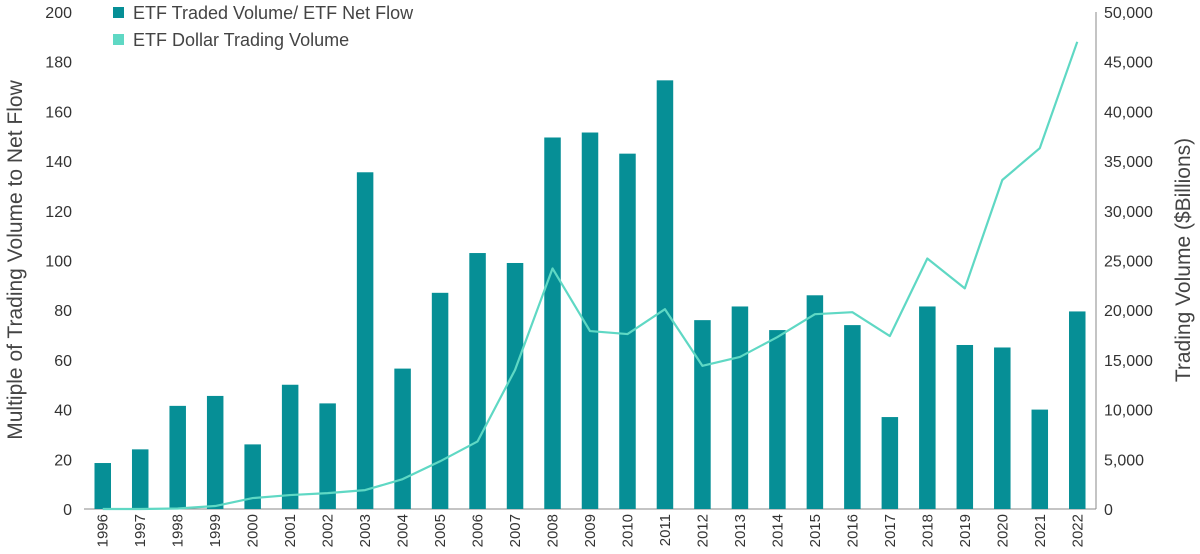 Image resolution: width=1200 pixels, height=554 pixels. I want to click on left-axis-title: Multiple of Trading Volume to Net Flow, so click(15, 259).